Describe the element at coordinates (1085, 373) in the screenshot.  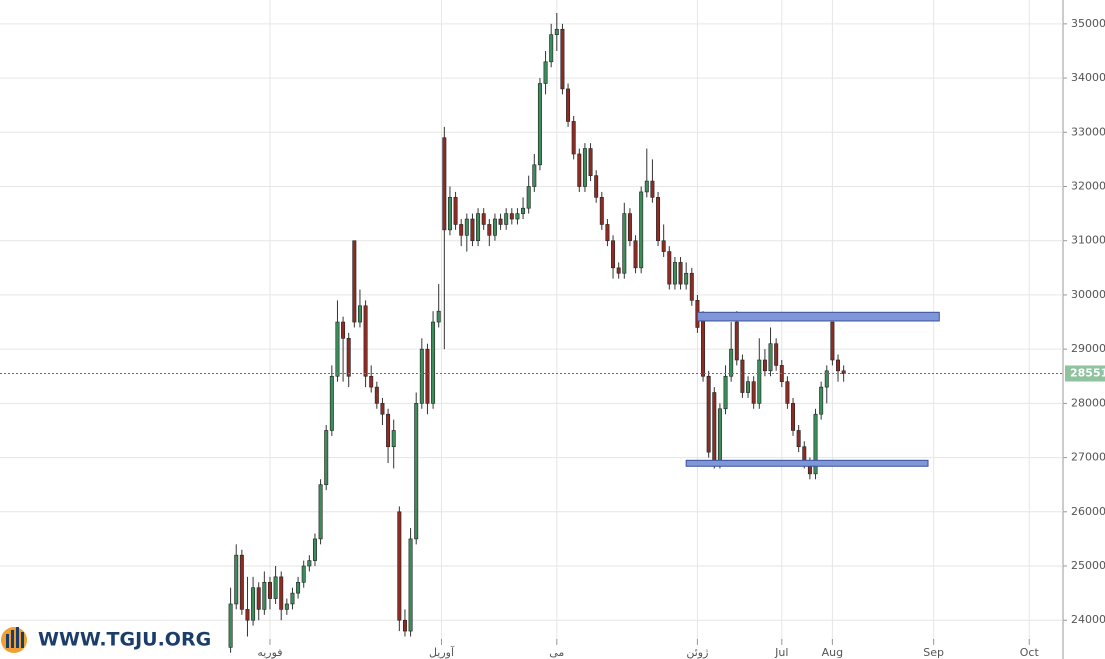
I see `last-price-box` at that location.